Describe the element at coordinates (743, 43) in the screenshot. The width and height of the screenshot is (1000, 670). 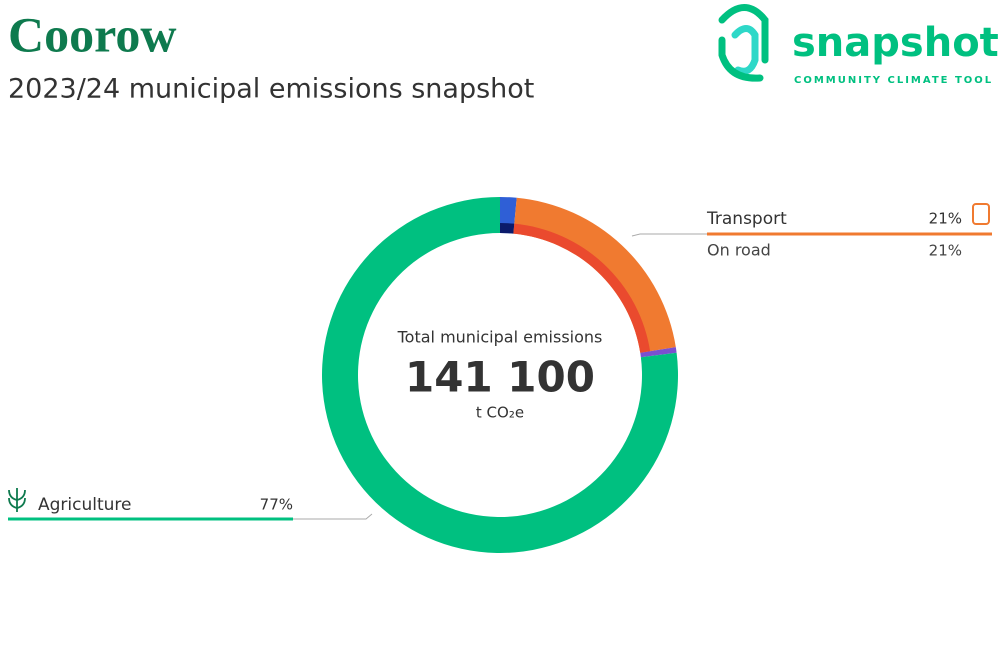
I see `logo` at that location.